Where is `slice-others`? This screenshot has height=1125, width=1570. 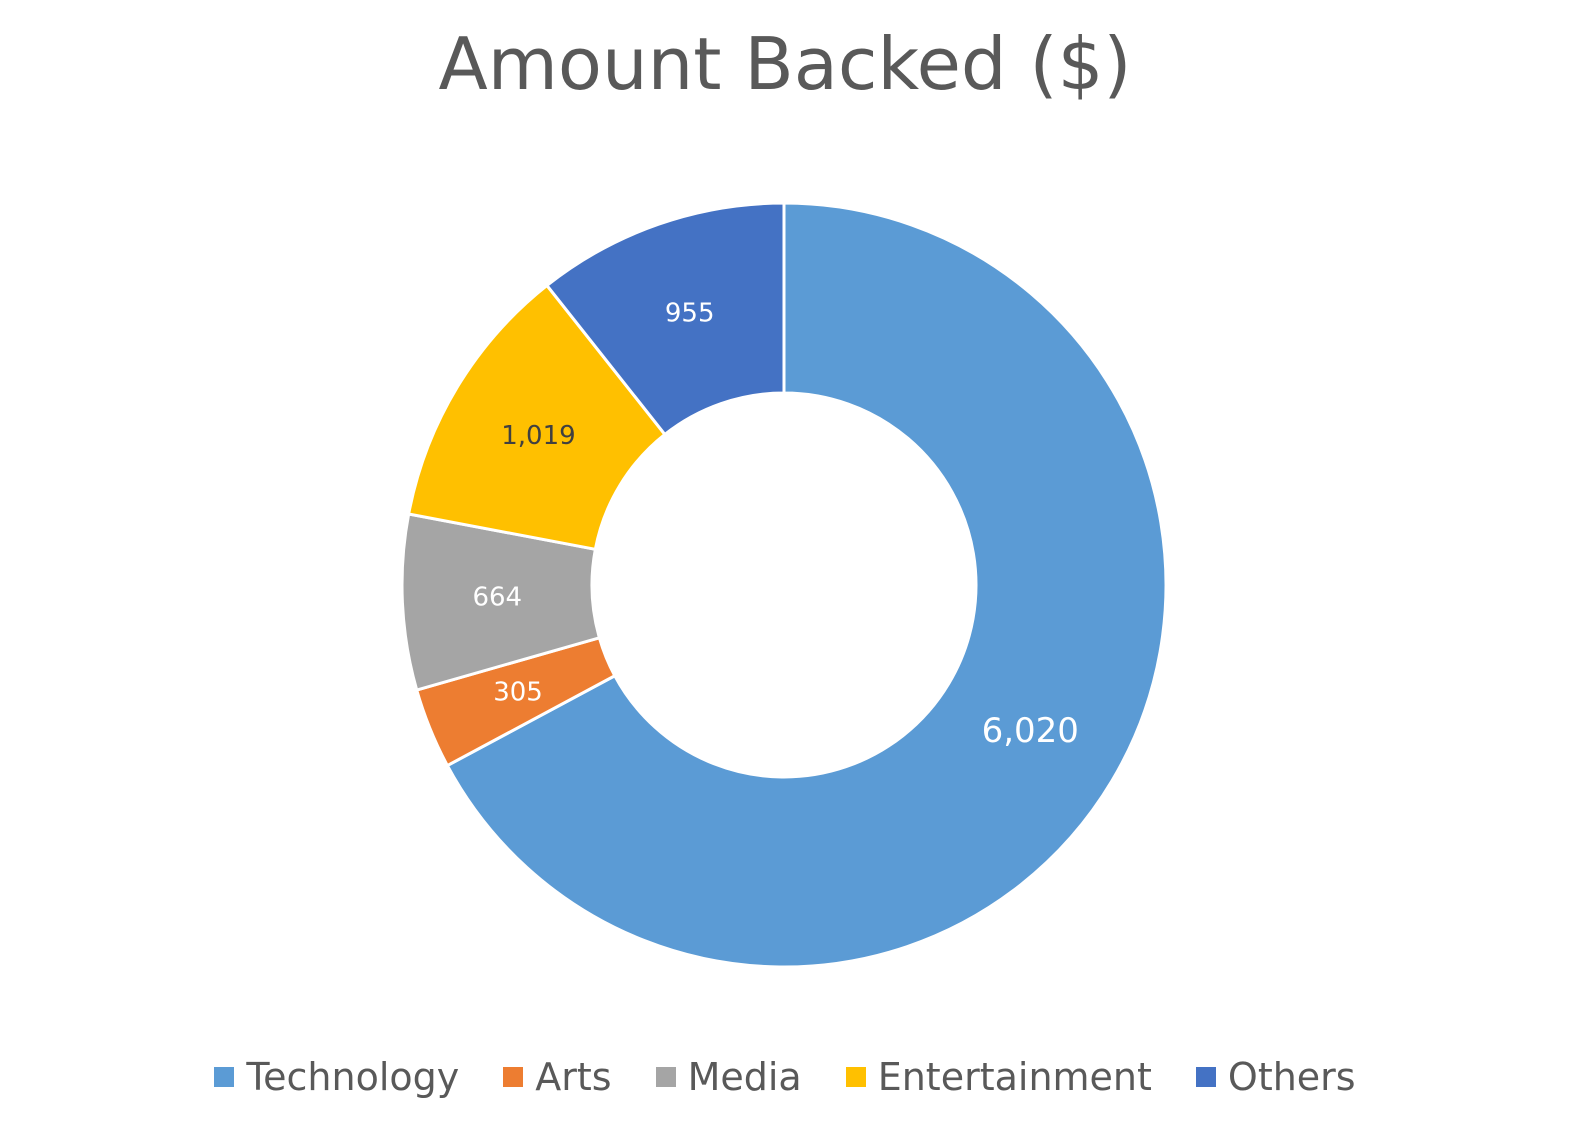 slice-others is located at coordinates (665, 319).